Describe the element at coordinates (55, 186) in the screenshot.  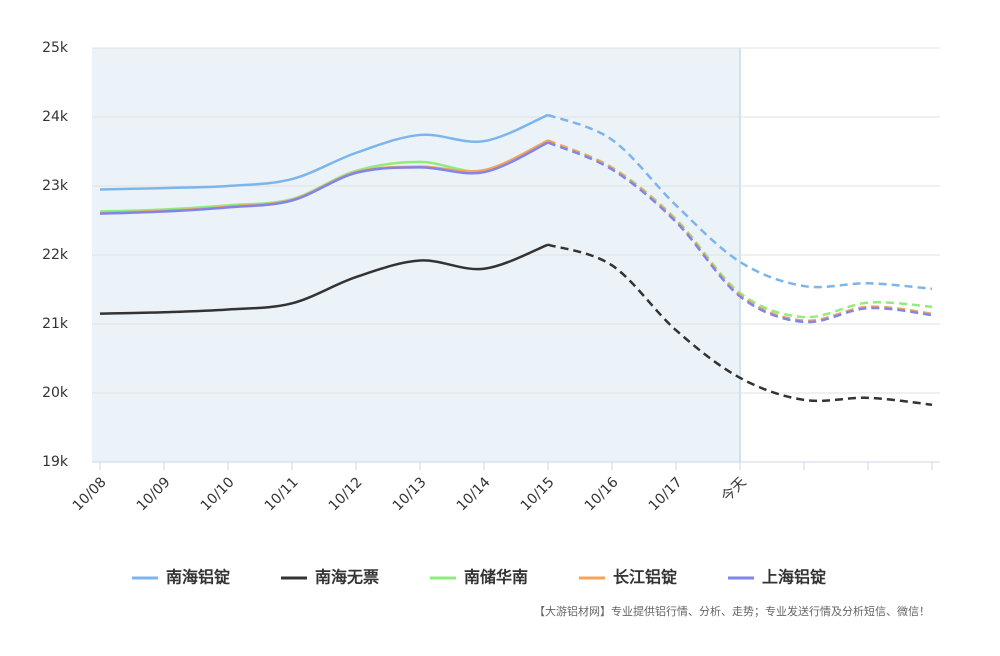
I see `y-tick-label: 23k` at that location.